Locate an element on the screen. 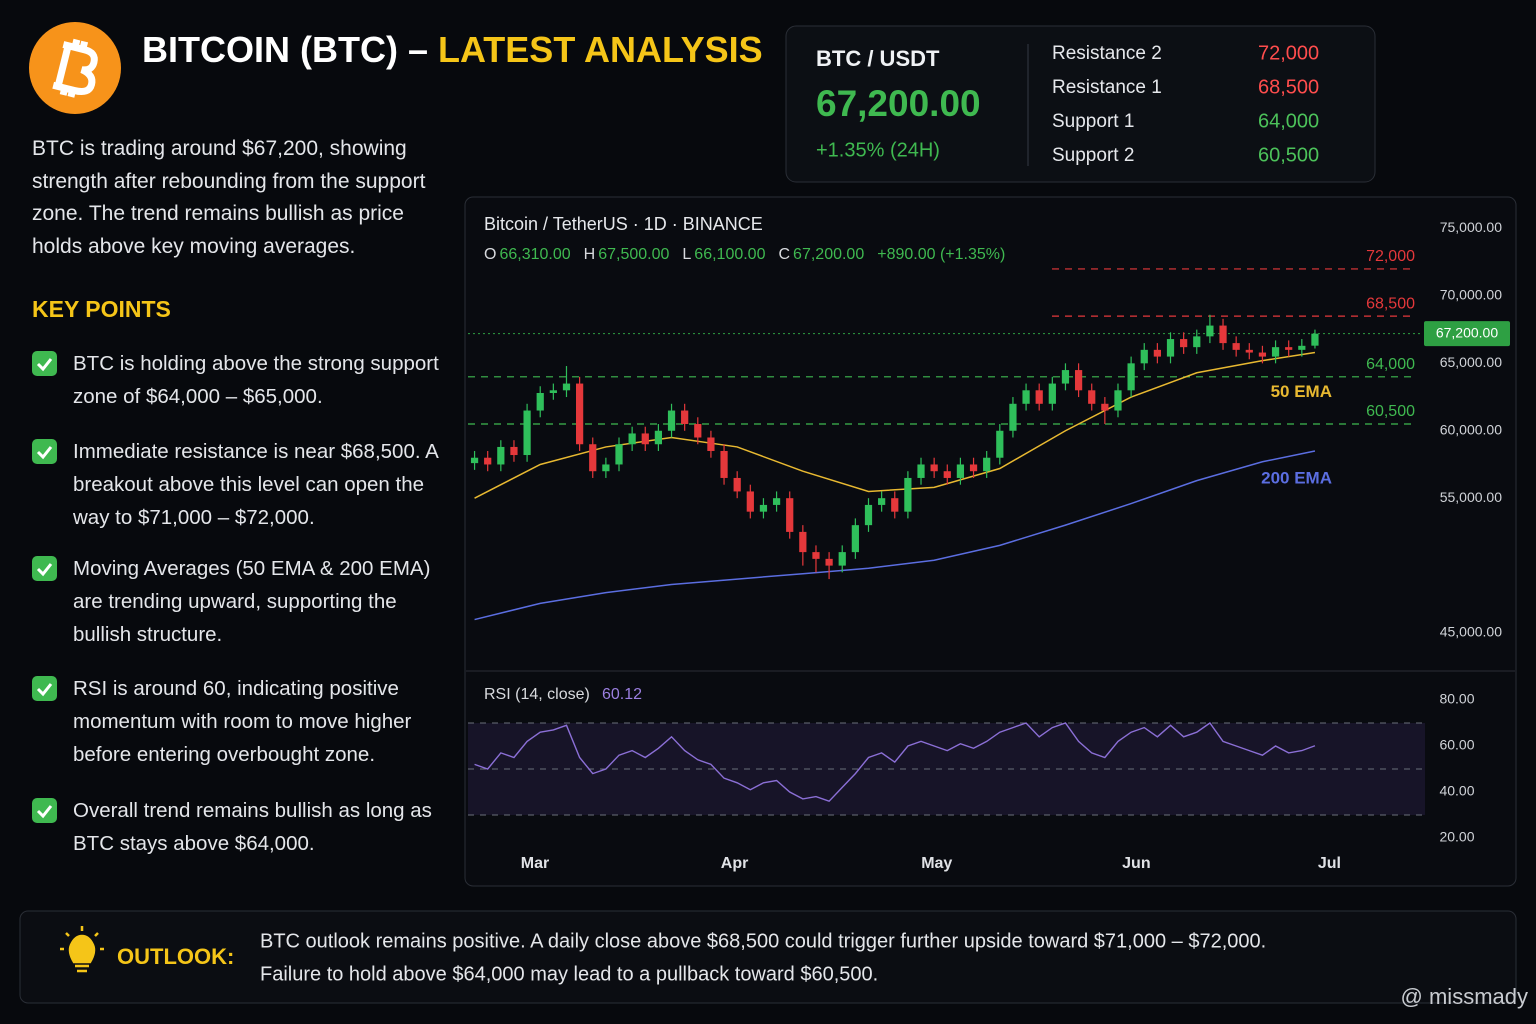  chart-title: Bitcoin / TetherUS · 1D · BINANCE is located at coordinates (623, 224).